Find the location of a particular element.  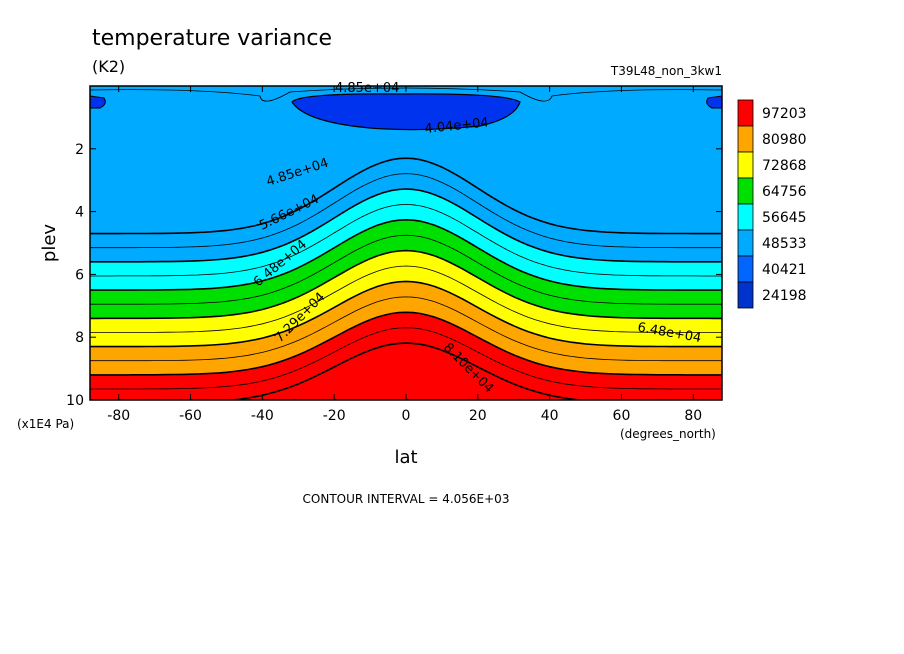

upper-contour-line is located at coordinates (406, 94).